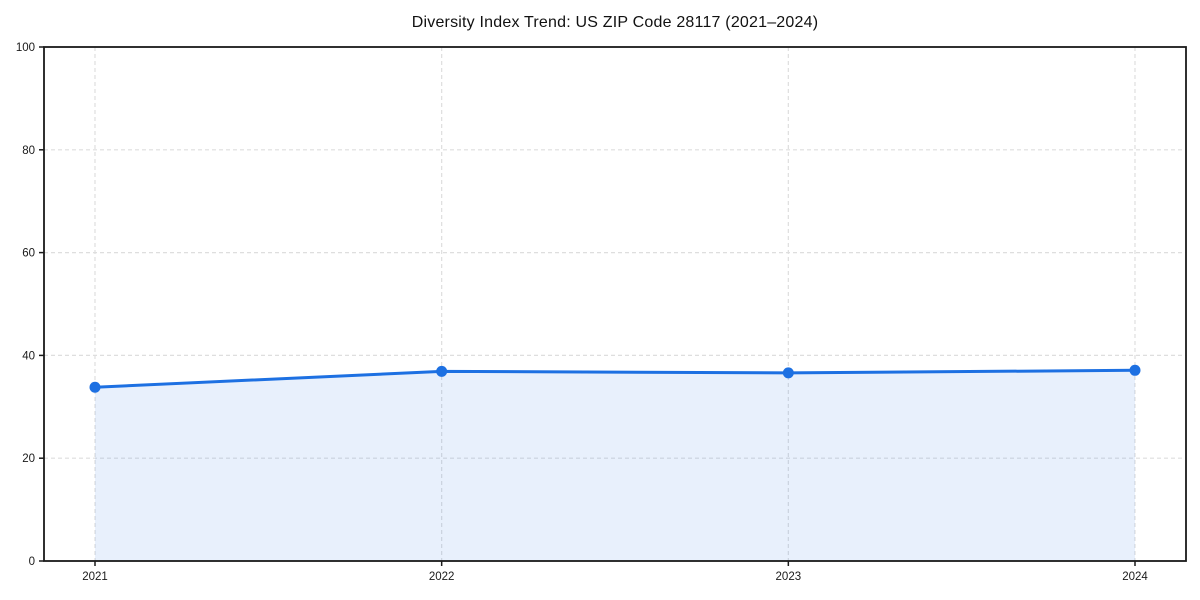  I want to click on y-axis-tick-label: 0, so click(32, 562).